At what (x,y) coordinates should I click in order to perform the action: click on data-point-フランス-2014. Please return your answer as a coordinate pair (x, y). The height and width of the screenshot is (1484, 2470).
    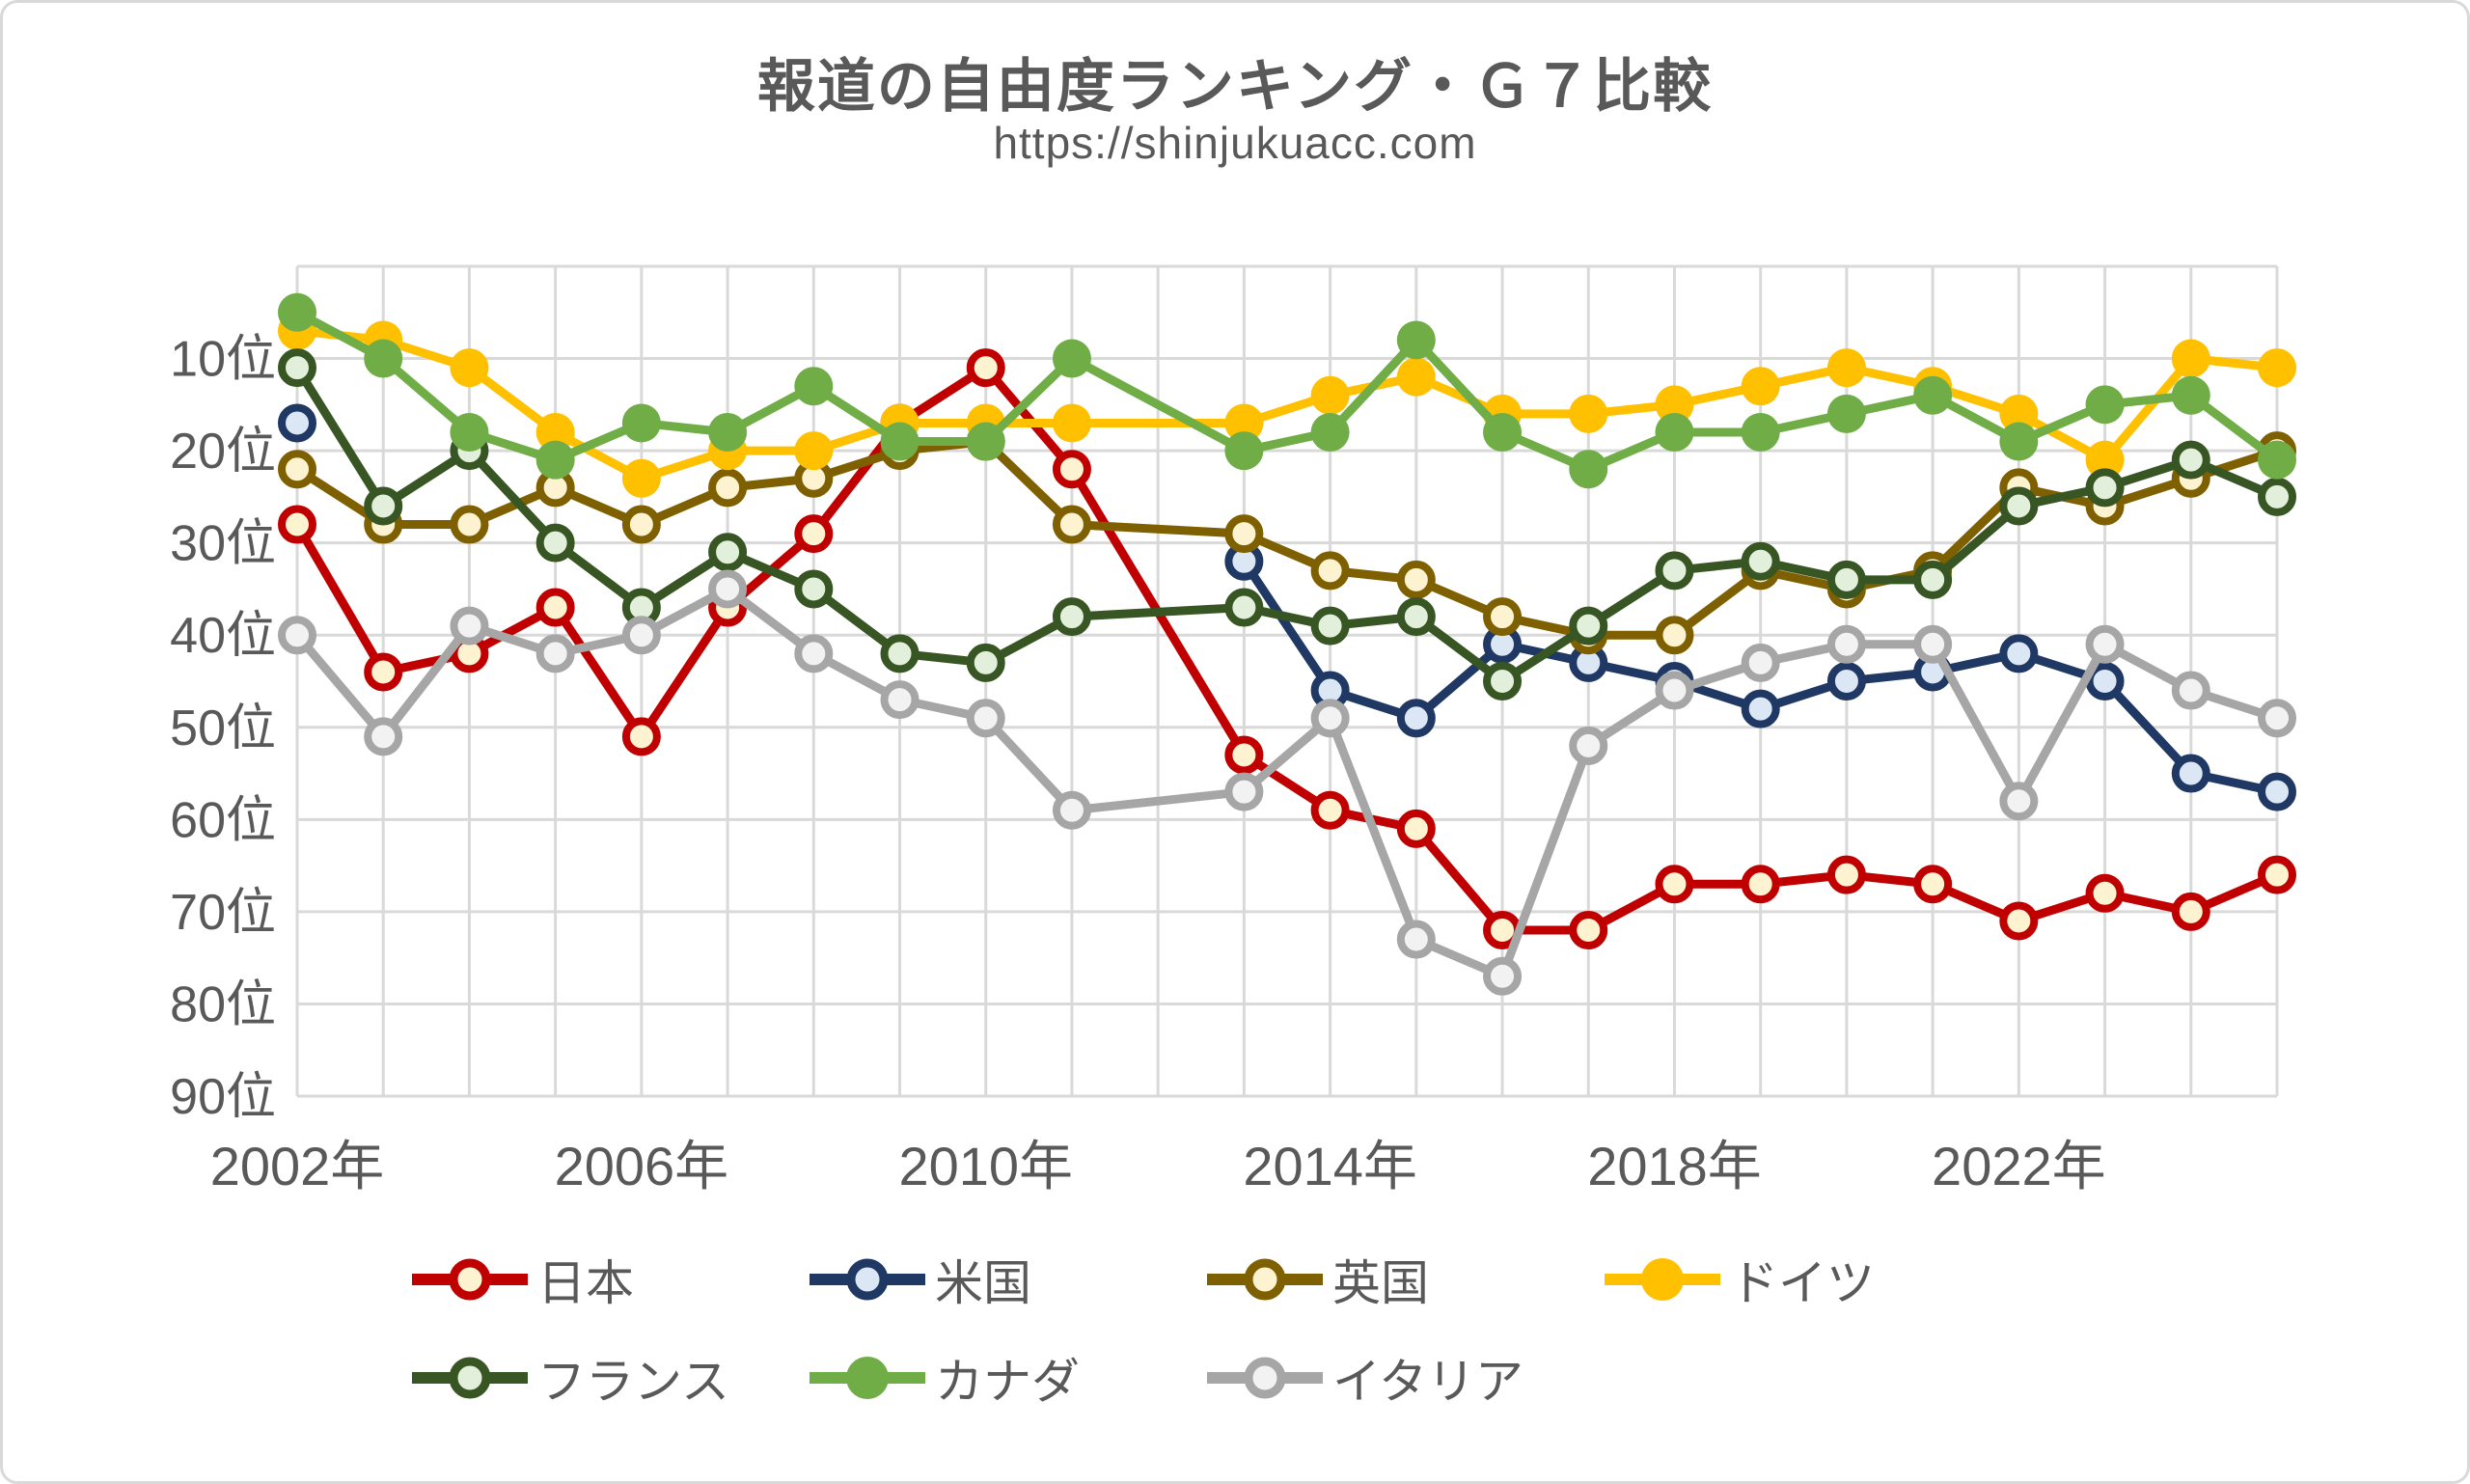
    Looking at the image, I should click on (1330, 626).